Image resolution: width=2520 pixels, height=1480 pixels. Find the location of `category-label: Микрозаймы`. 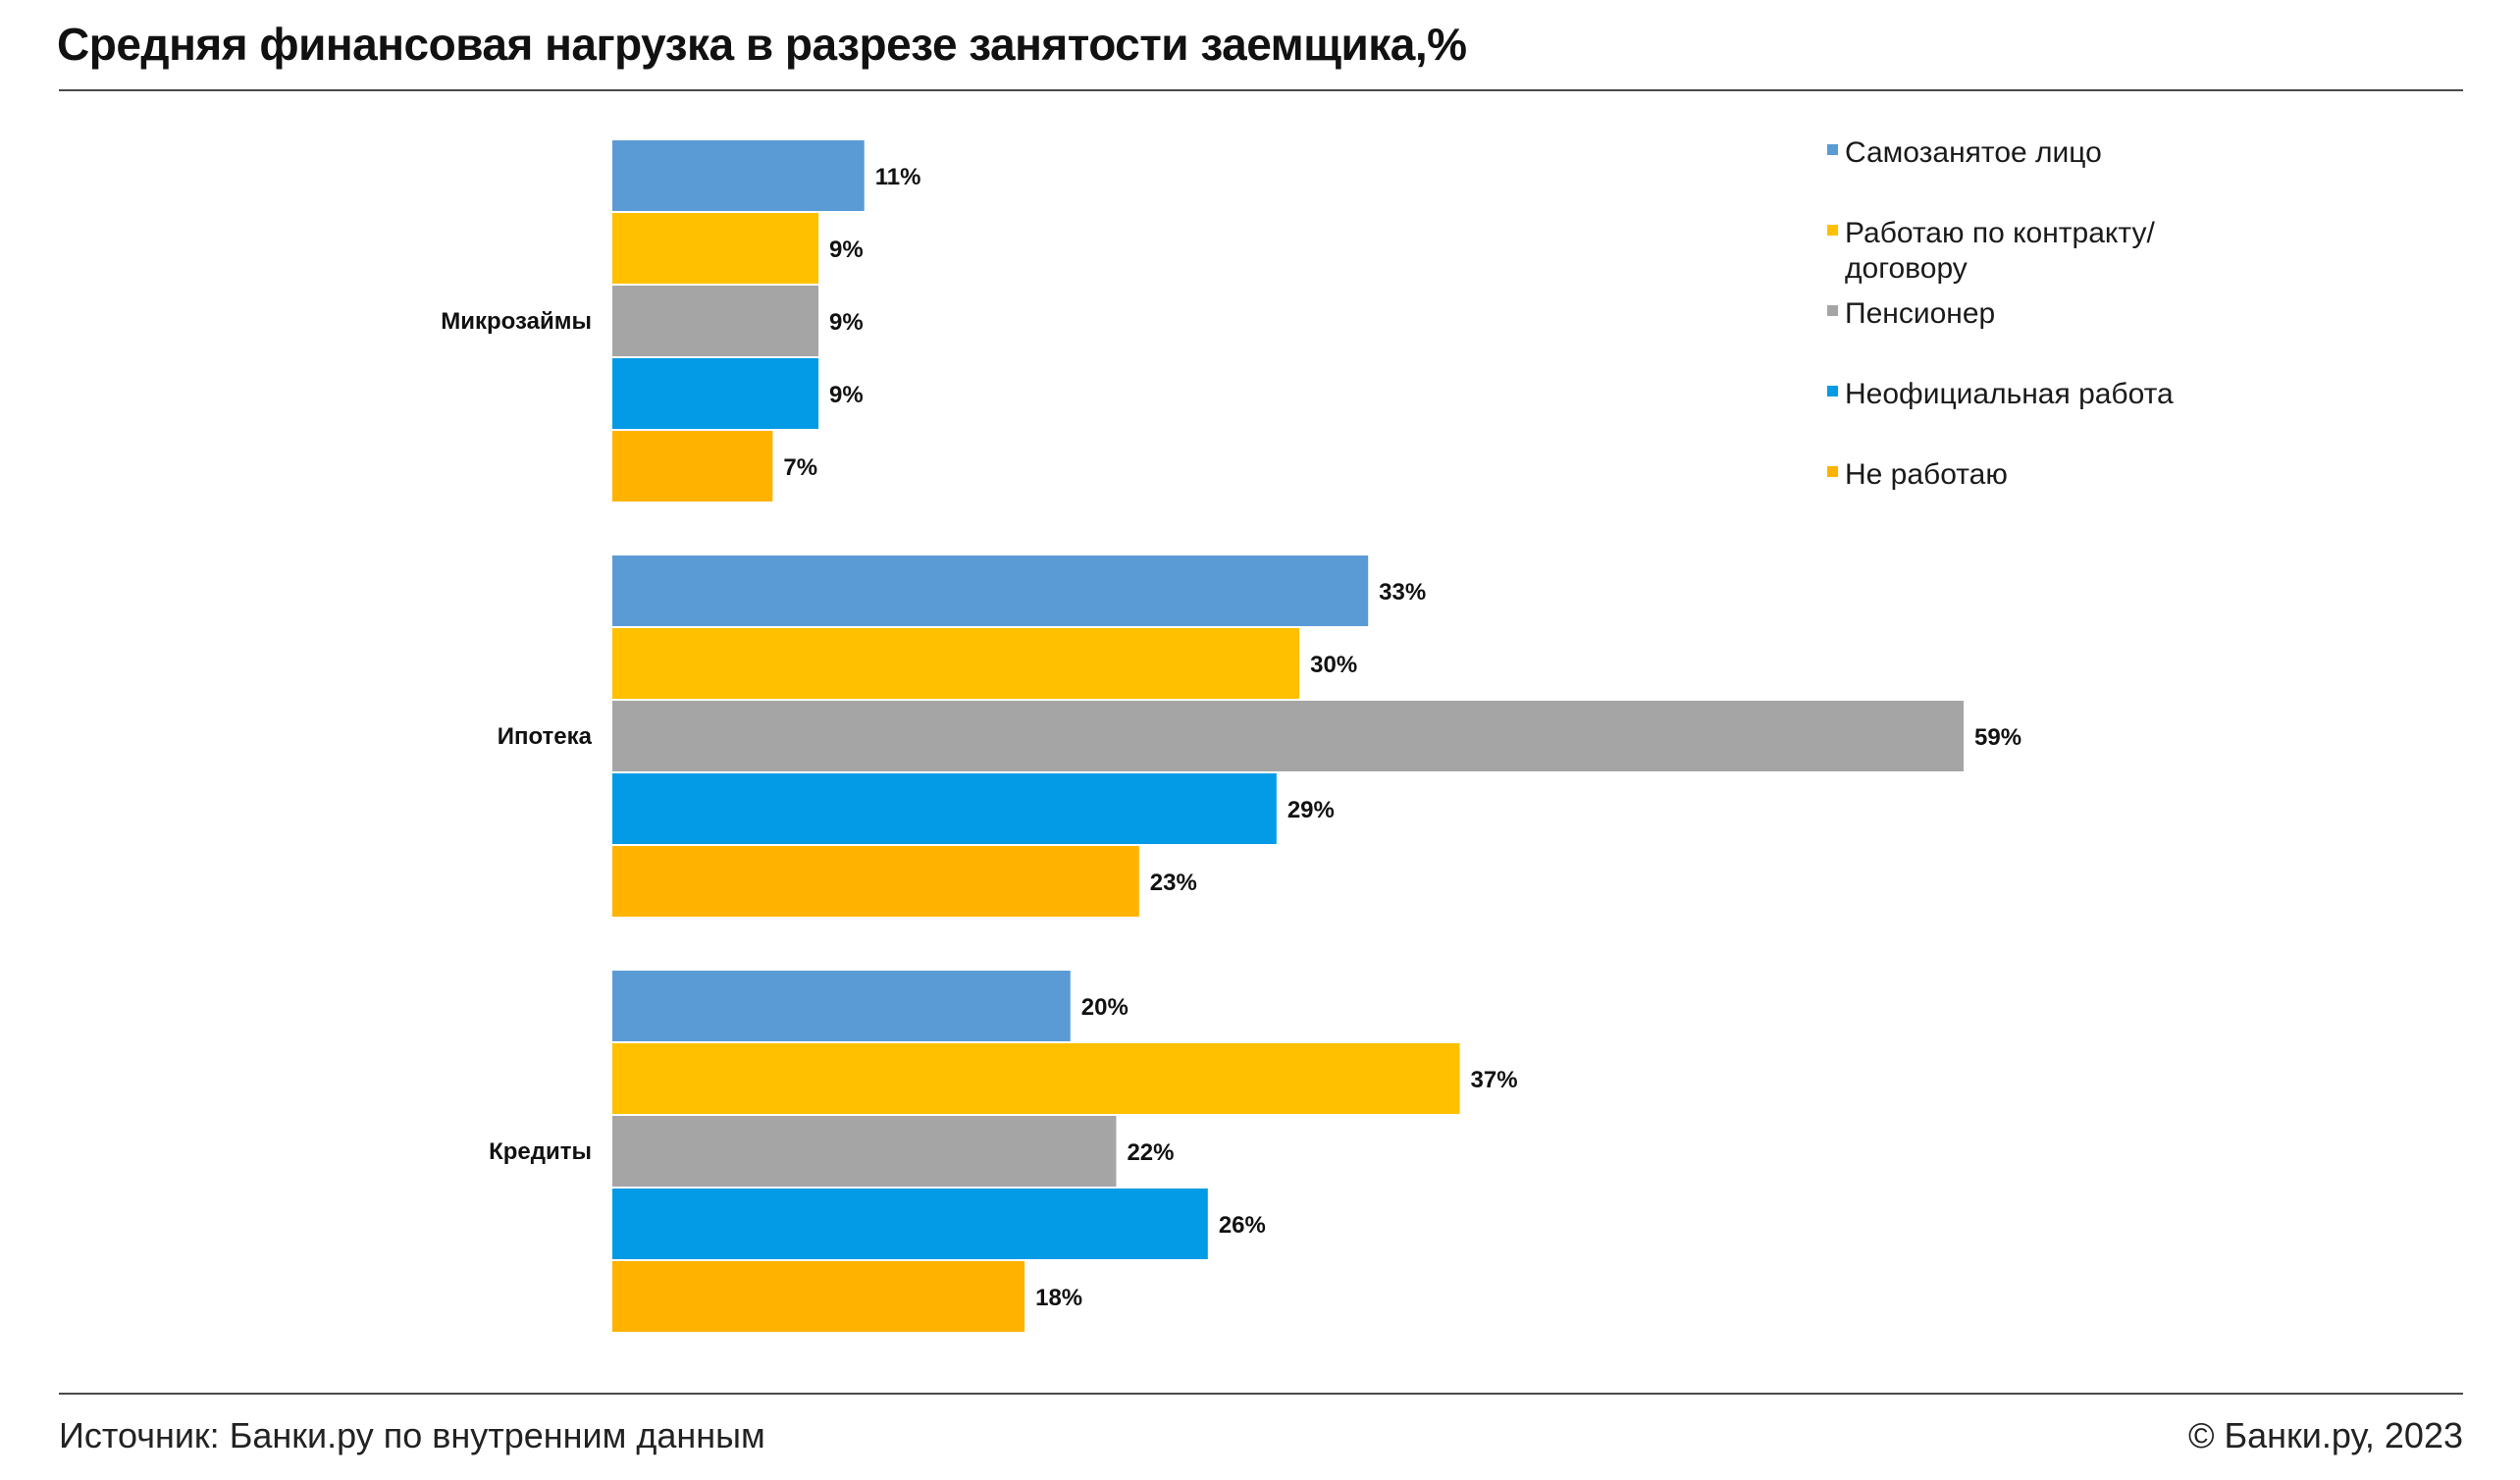

category-label: Микрозаймы is located at coordinates (516, 321).